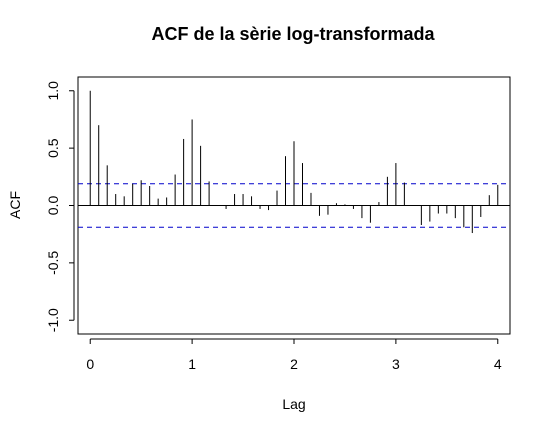 The height and width of the screenshot is (432, 551). Describe the element at coordinates (498, 364) in the screenshot. I see `x-tick-label: 4` at that location.